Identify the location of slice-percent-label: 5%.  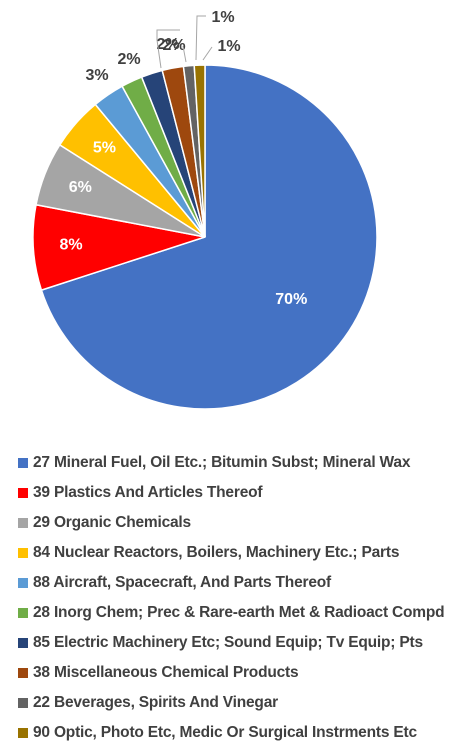
(104, 148).